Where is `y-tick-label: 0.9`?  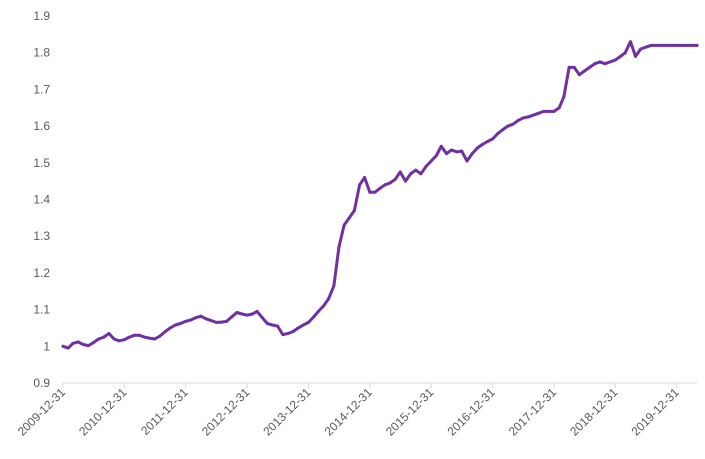 y-tick-label: 0.9 is located at coordinates (41, 383).